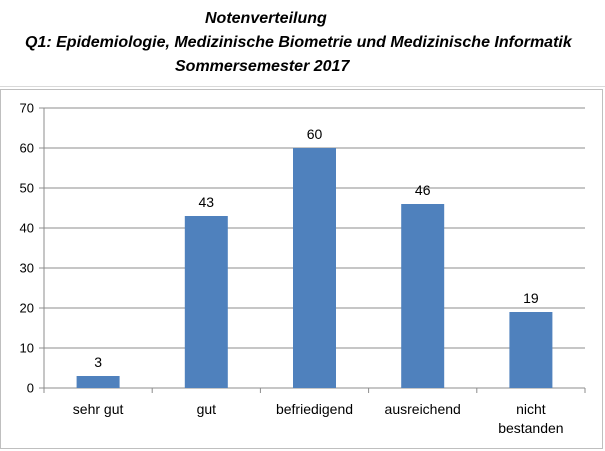 Image resolution: width=605 pixels, height=451 pixels. Describe the element at coordinates (530, 418) in the screenshot. I see `category-label-nicht-bestanden: nicht bestanden` at that location.